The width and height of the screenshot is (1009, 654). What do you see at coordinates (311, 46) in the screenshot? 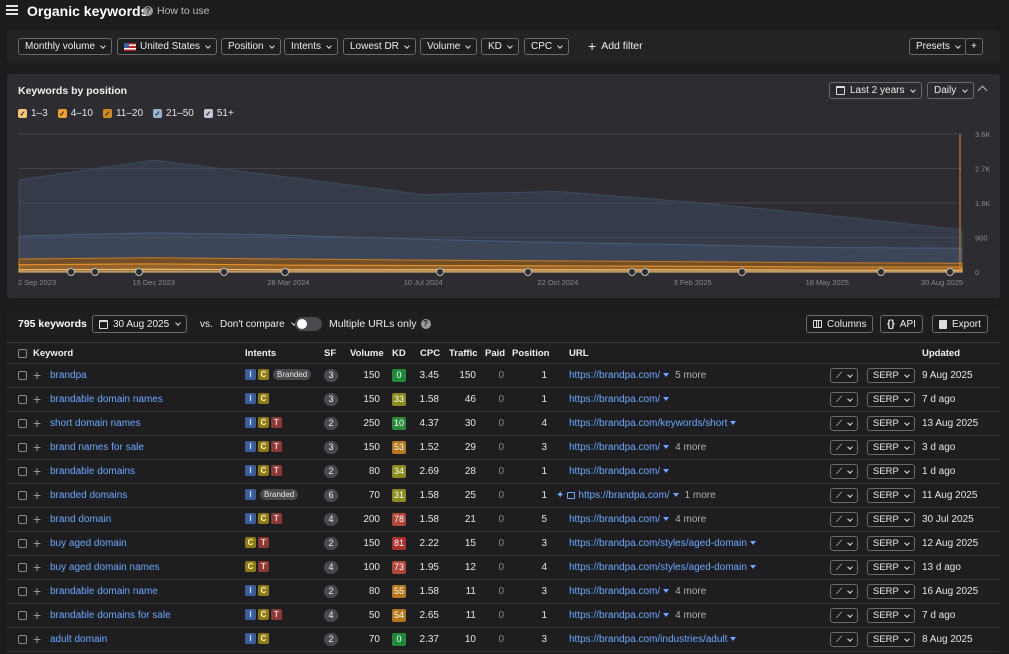
I see `intents-filter: Intents` at bounding box center [311, 46].